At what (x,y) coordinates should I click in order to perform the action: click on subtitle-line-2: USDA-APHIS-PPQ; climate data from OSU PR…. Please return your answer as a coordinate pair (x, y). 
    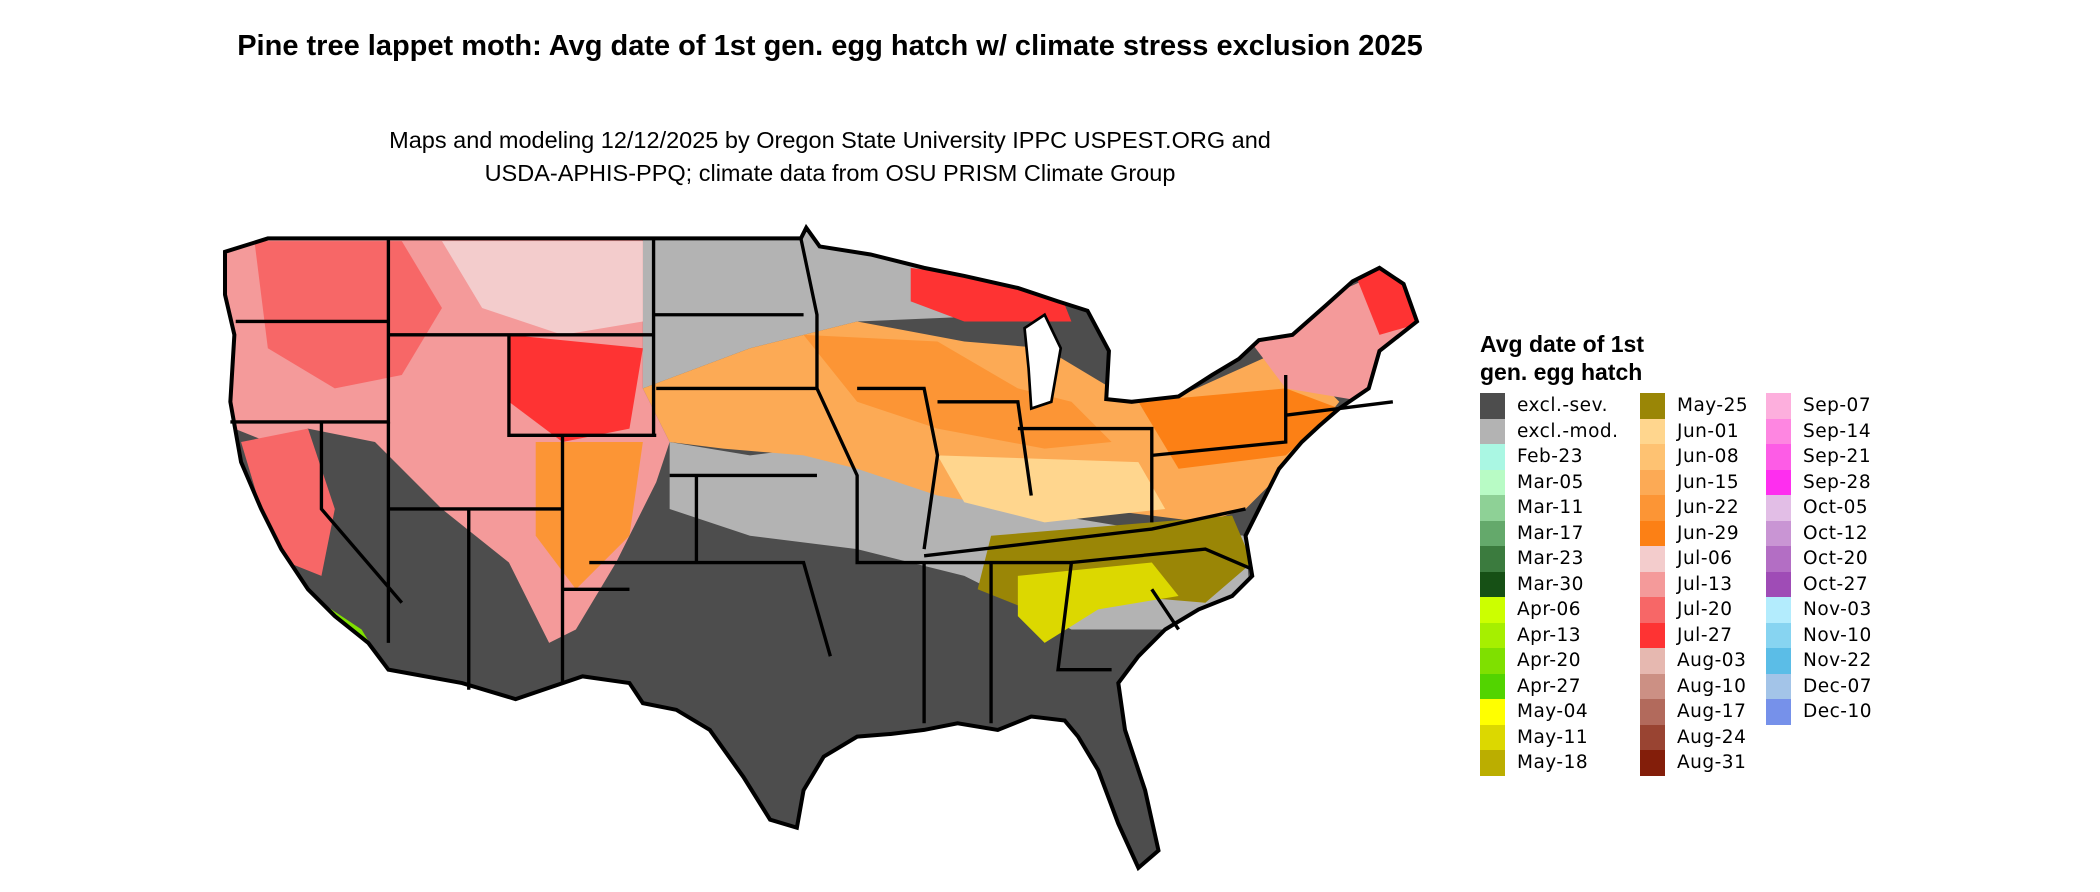
    Looking at the image, I should click on (830, 173).